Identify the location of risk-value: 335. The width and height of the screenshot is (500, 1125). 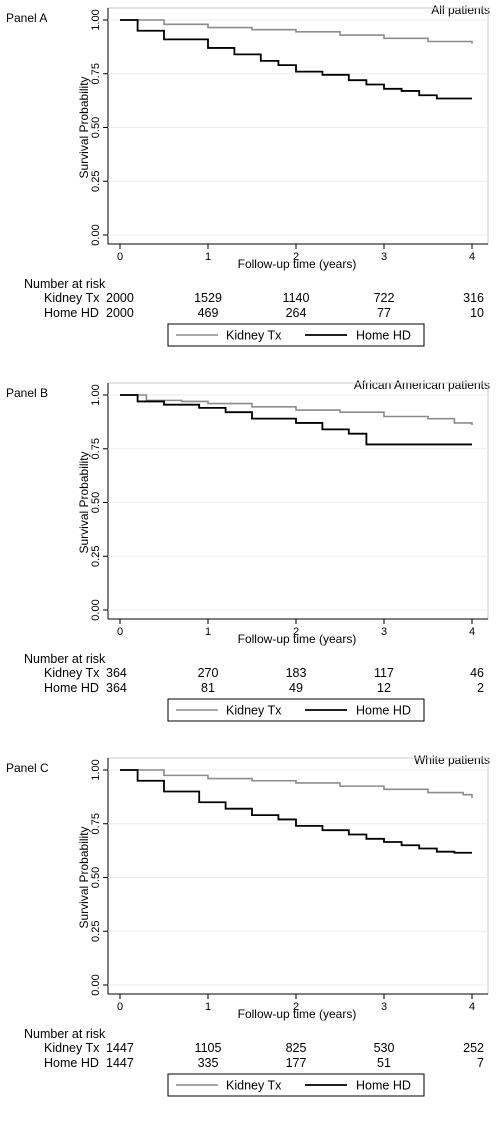
(208, 1063).